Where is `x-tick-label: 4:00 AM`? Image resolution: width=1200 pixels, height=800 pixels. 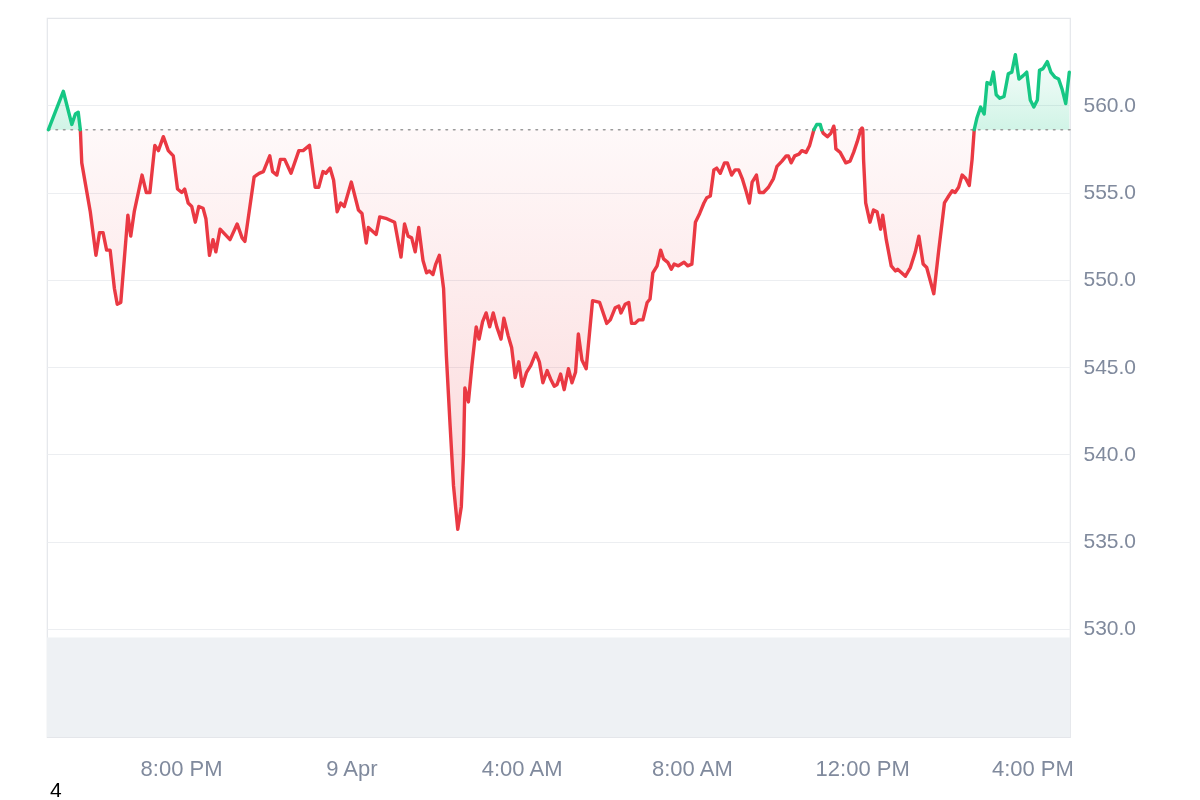
x-tick-label: 4:00 AM is located at coordinates (522, 768).